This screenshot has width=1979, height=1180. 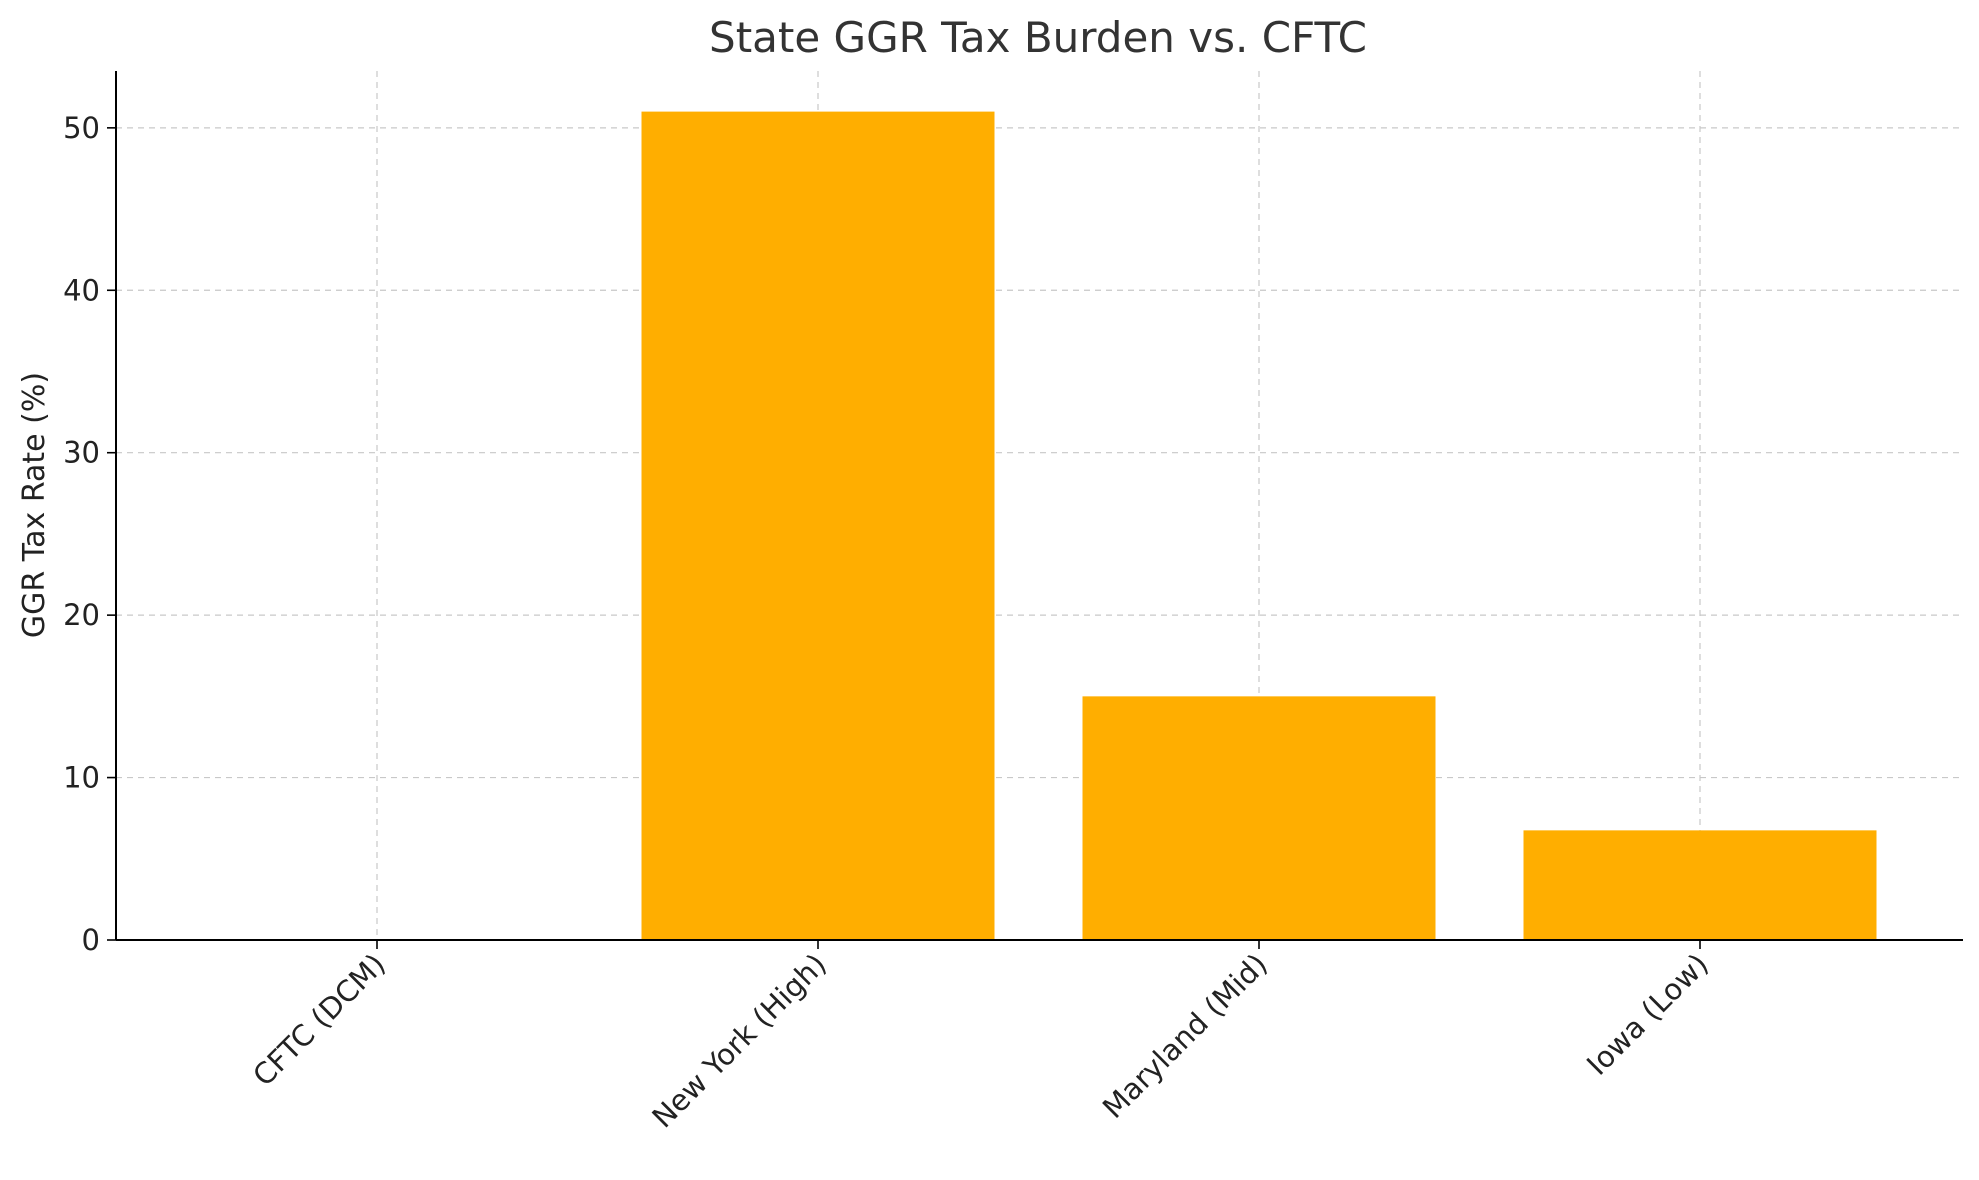 I want to click on y-tick-label: 10, so click(x=81, y=778).